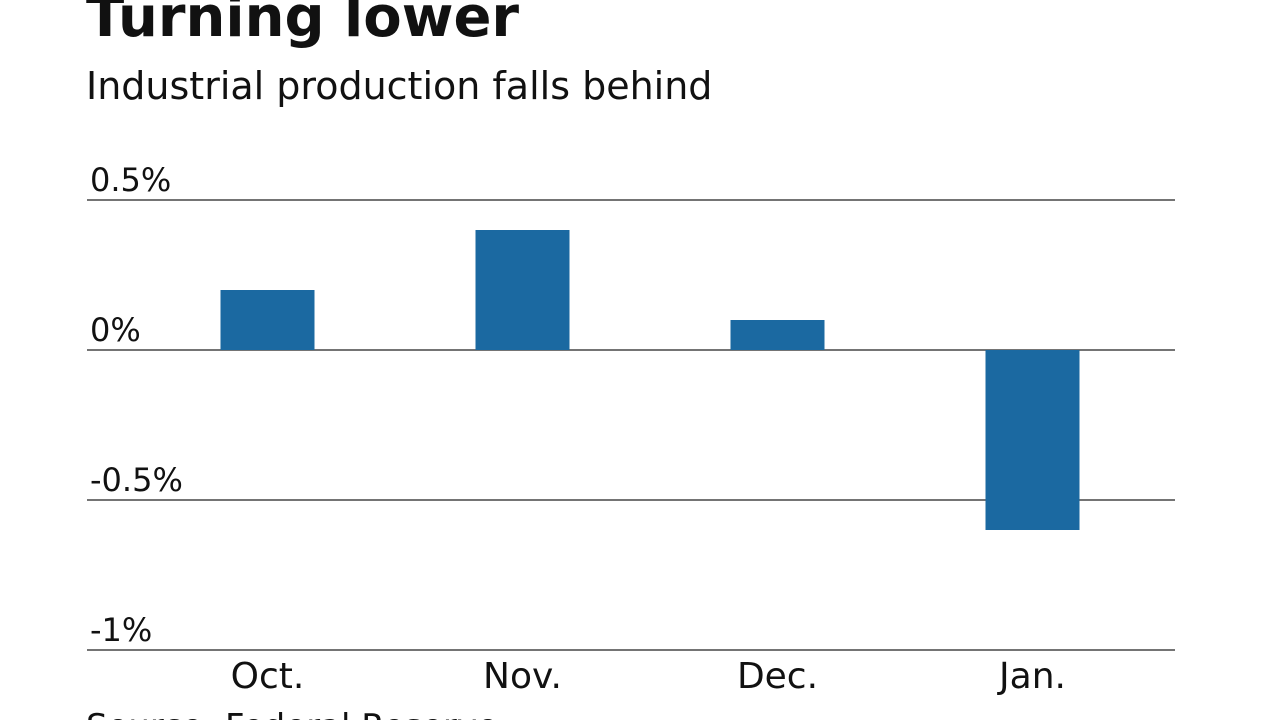 This screenshot has height=720, width=1280. What do you see at coordinates (115, 330) in the screenshot?
I see `y-tick-label: 0%` at bounding box center [115, 330].